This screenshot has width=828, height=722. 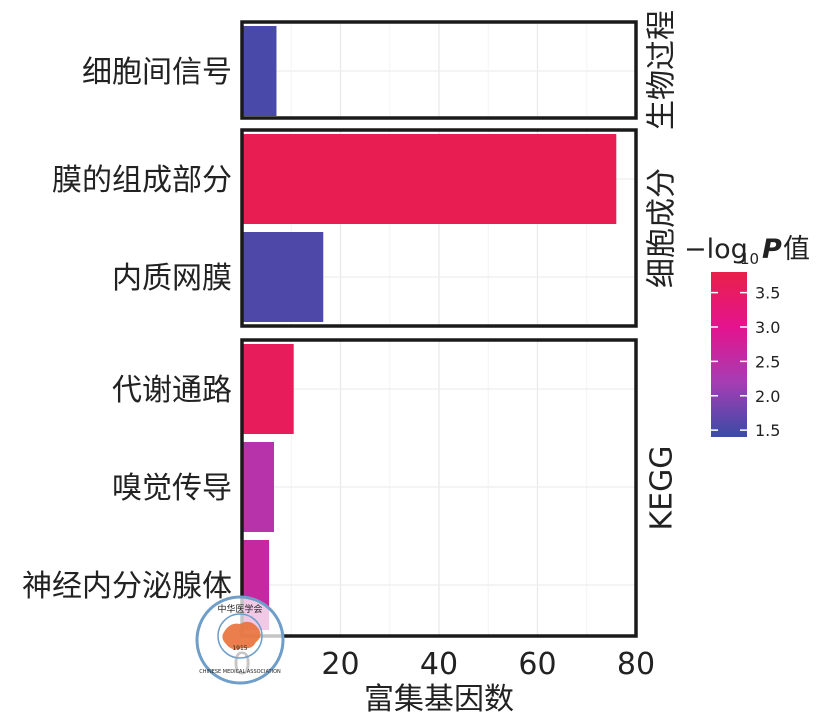 What do you see at coordinates (767, 396) in the screenshot?
I see `legend-tick-label: 2.0` at bounding box center [767, 396].